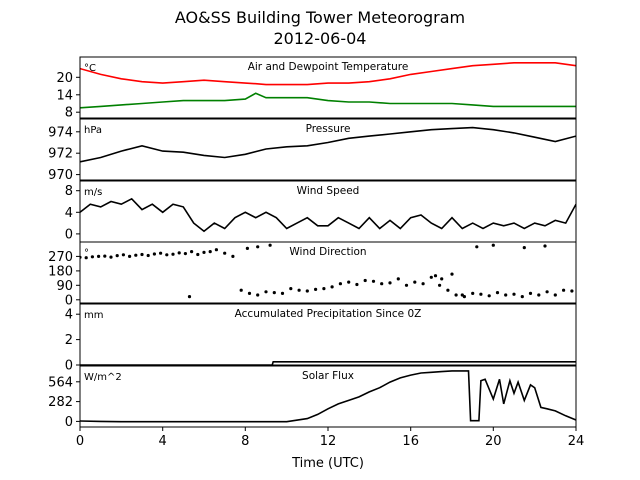 This screenshot has width=640, height=480. I want to click on x-tick-label: 12, so click(328, 441).